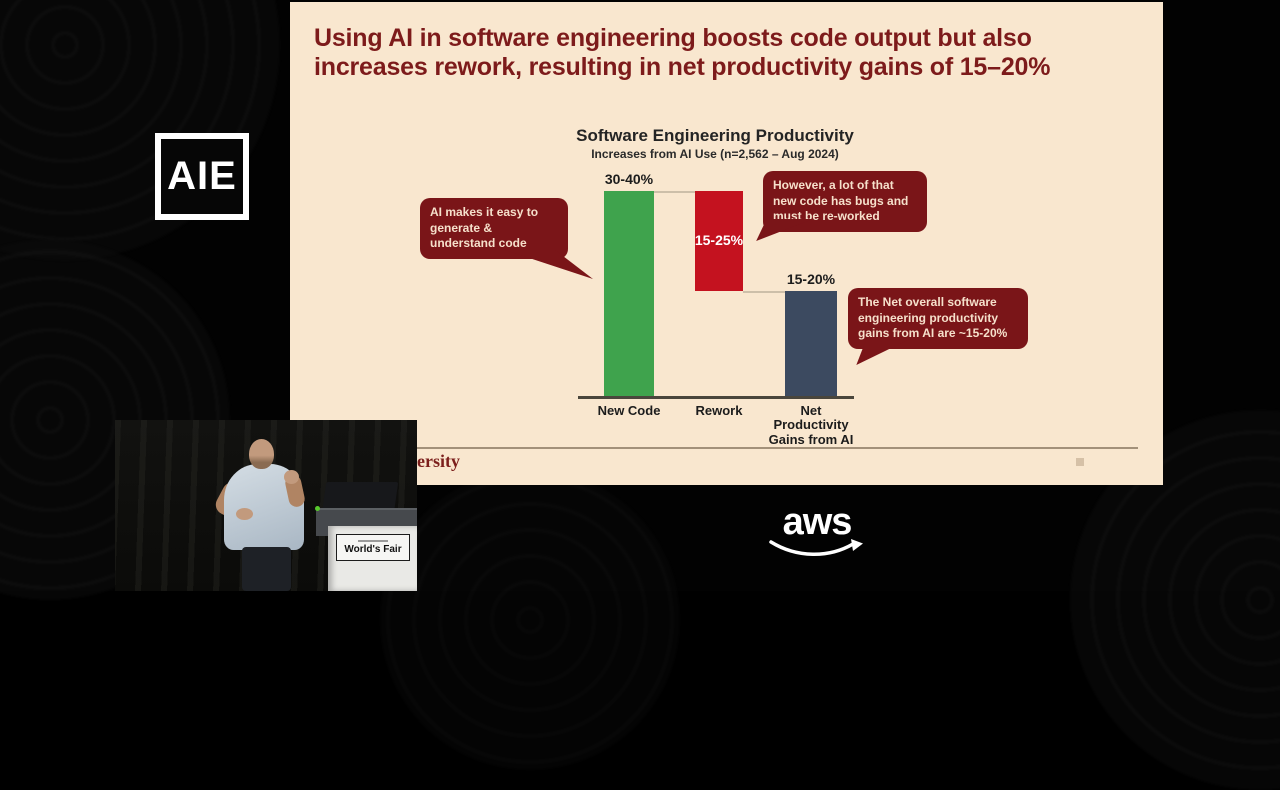 Image resolution: width=1280 pixels, height=790 pixels. What do you see at coordinates (261, 454) in the screenshot?
I see `presenter-head` at bounding box center [261, 454].